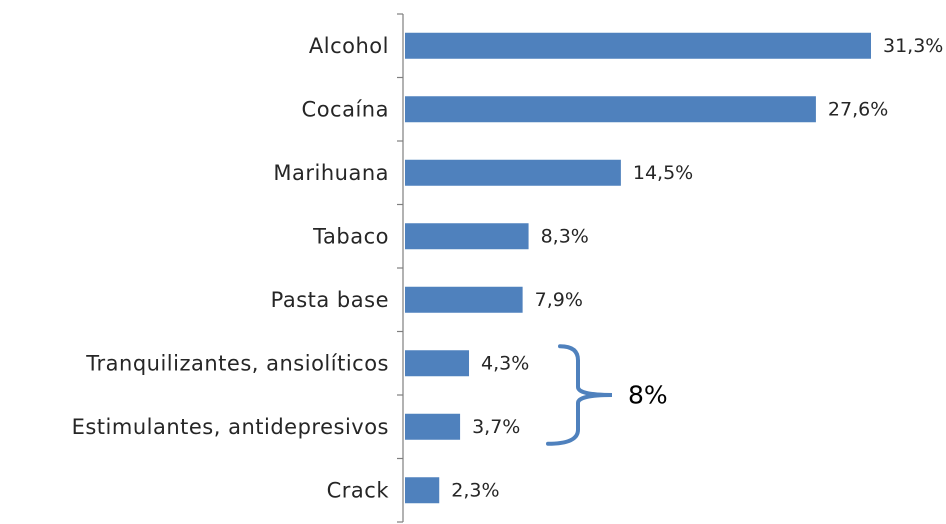 The width and height of the screenshot is (946, 524). Describe the element at coordinates (663, 173) in the screenshot. I see `value-label: 14,5%` at that location.